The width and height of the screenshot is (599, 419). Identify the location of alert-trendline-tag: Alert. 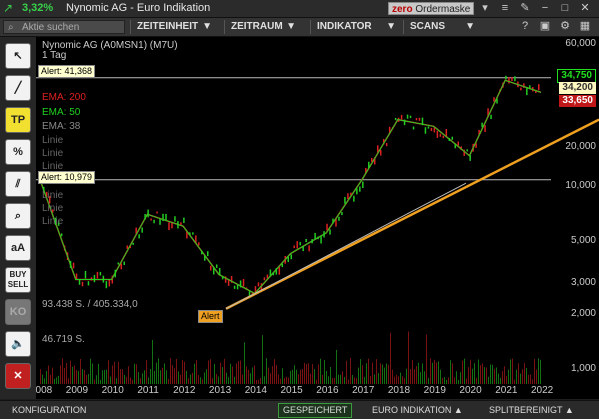
(210, 316).